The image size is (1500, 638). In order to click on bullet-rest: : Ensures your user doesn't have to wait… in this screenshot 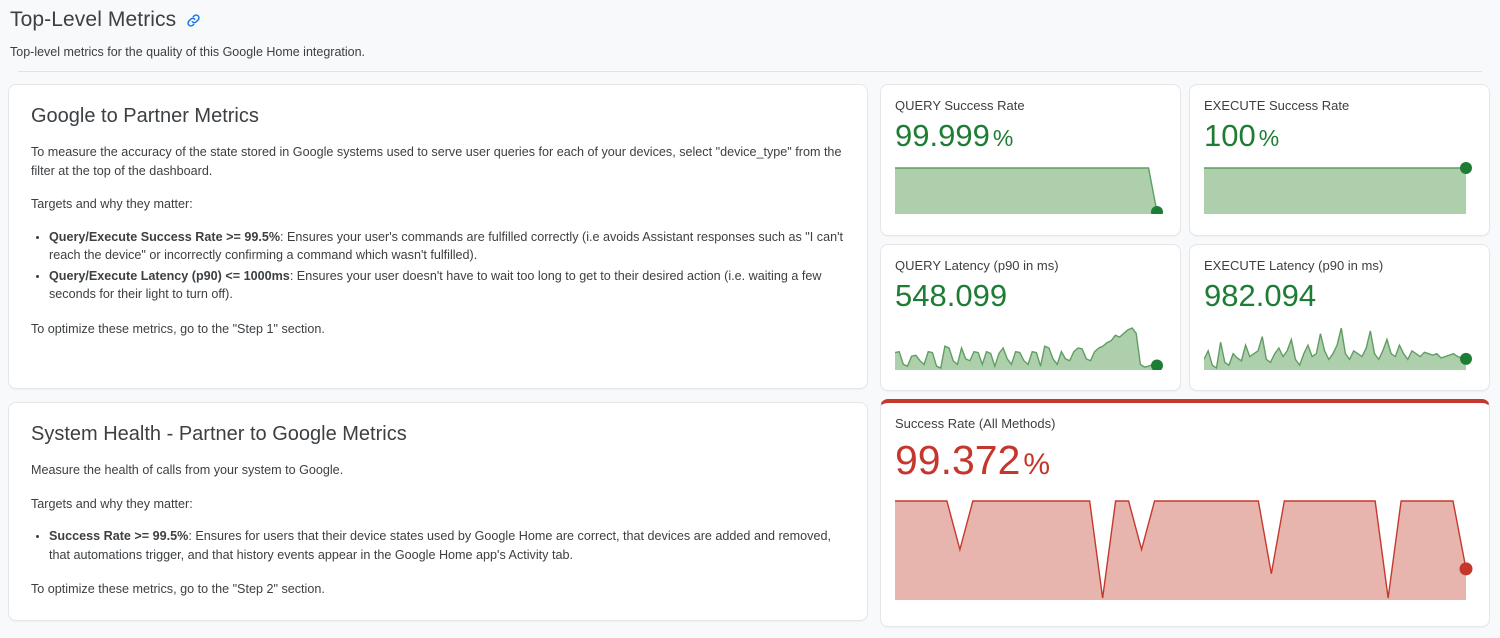, I will do `click(435, 285)`.